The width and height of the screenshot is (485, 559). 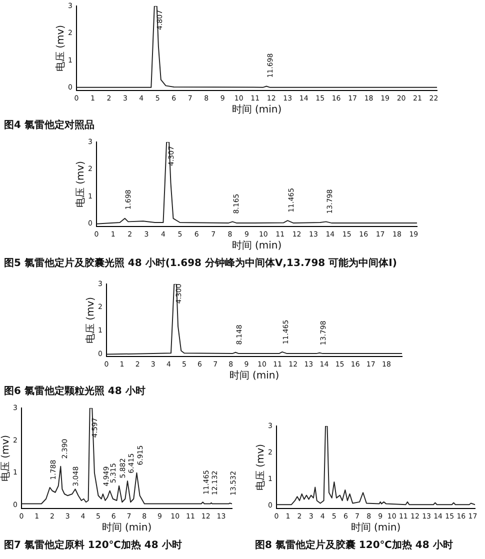 What do you see at coordinates (354, 545) in the screenshot?
I see `text: 图8 氯雷他定片及胶囊 120℃加热 48 小时` at bounding box center [354, 545].